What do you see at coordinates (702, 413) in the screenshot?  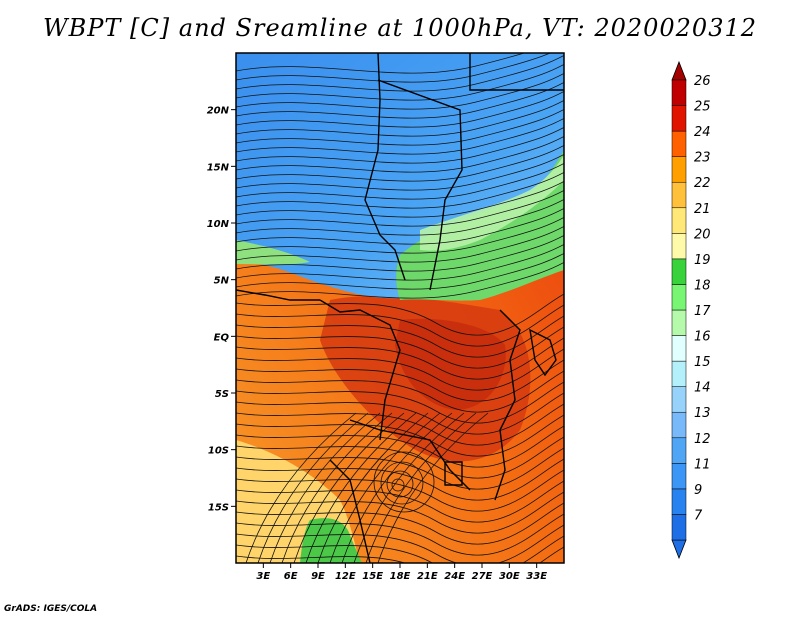 I see `colorbar-label: 13` at bounding box center [702, 413].